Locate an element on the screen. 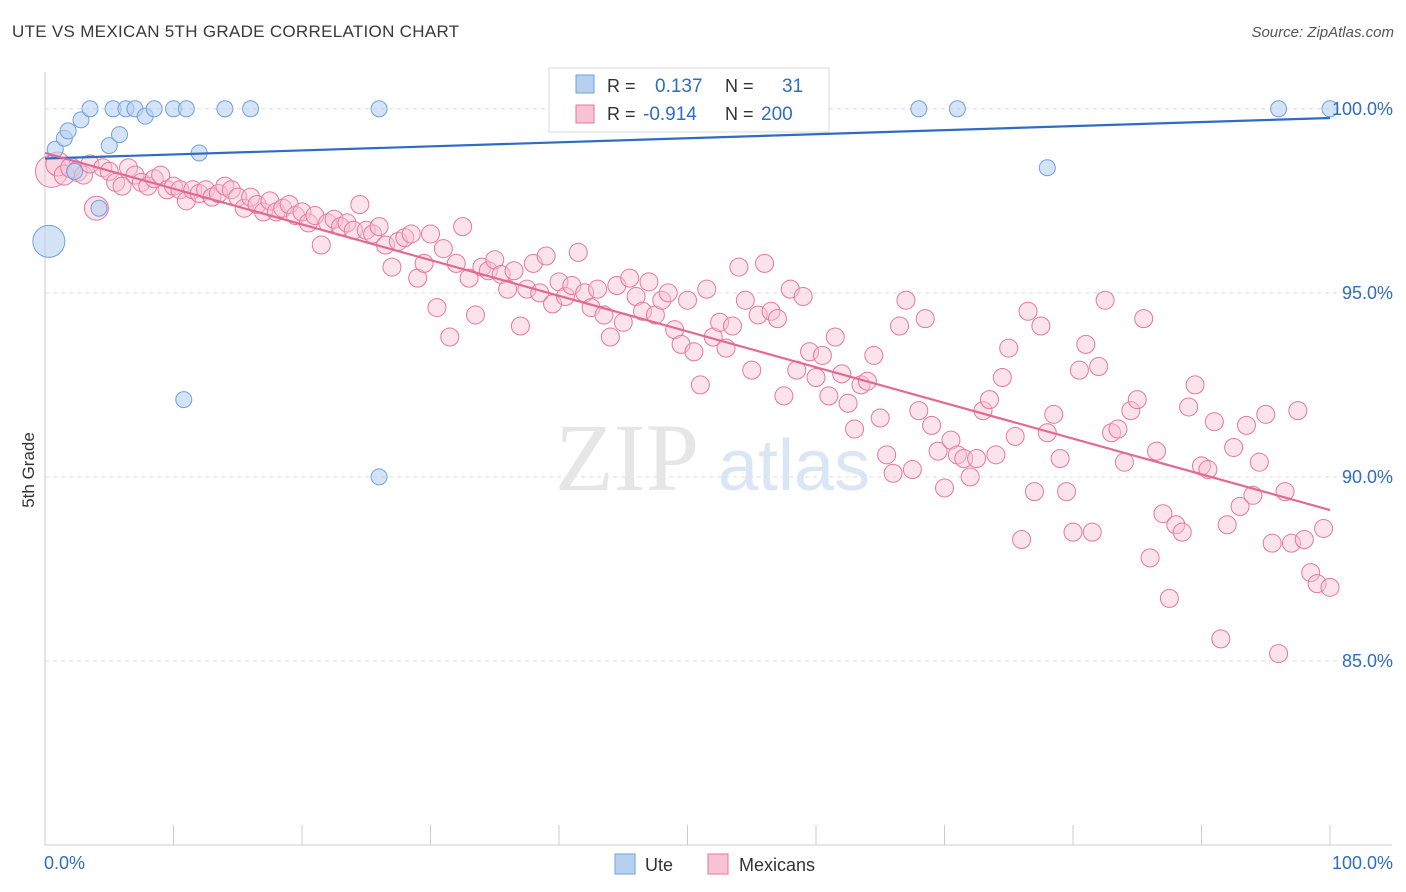 This screenshot has height=892, width=1406. watermark-atlas: atlas is located at coordinates (794, 466).